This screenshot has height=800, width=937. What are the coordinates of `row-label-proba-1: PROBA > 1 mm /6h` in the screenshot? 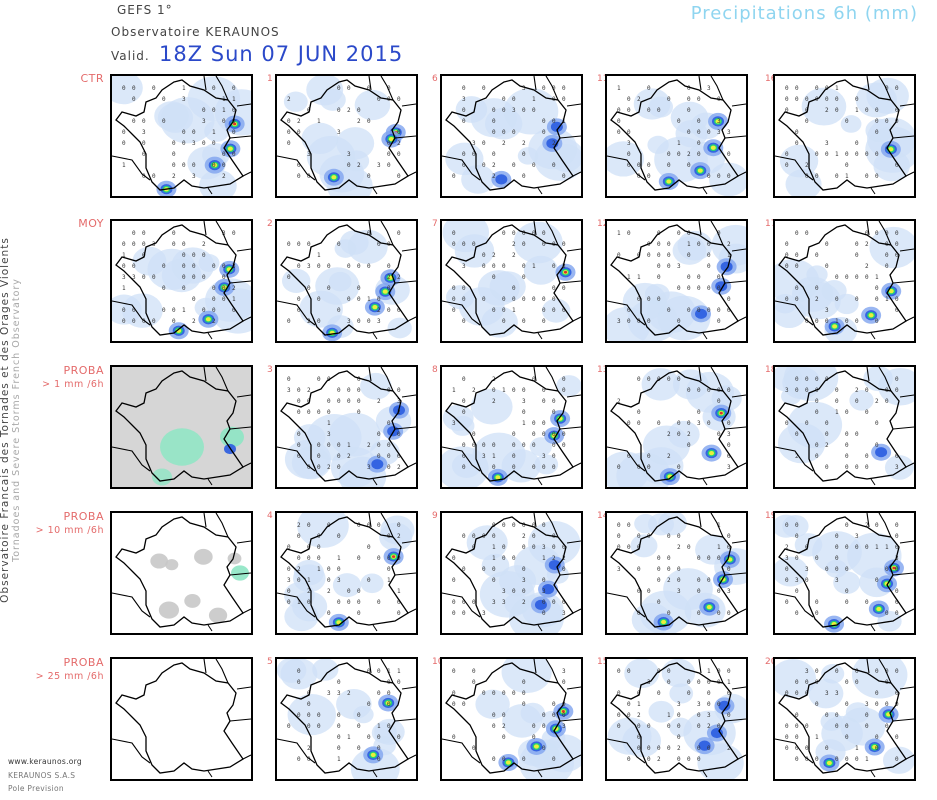 It's located at (73, 377).